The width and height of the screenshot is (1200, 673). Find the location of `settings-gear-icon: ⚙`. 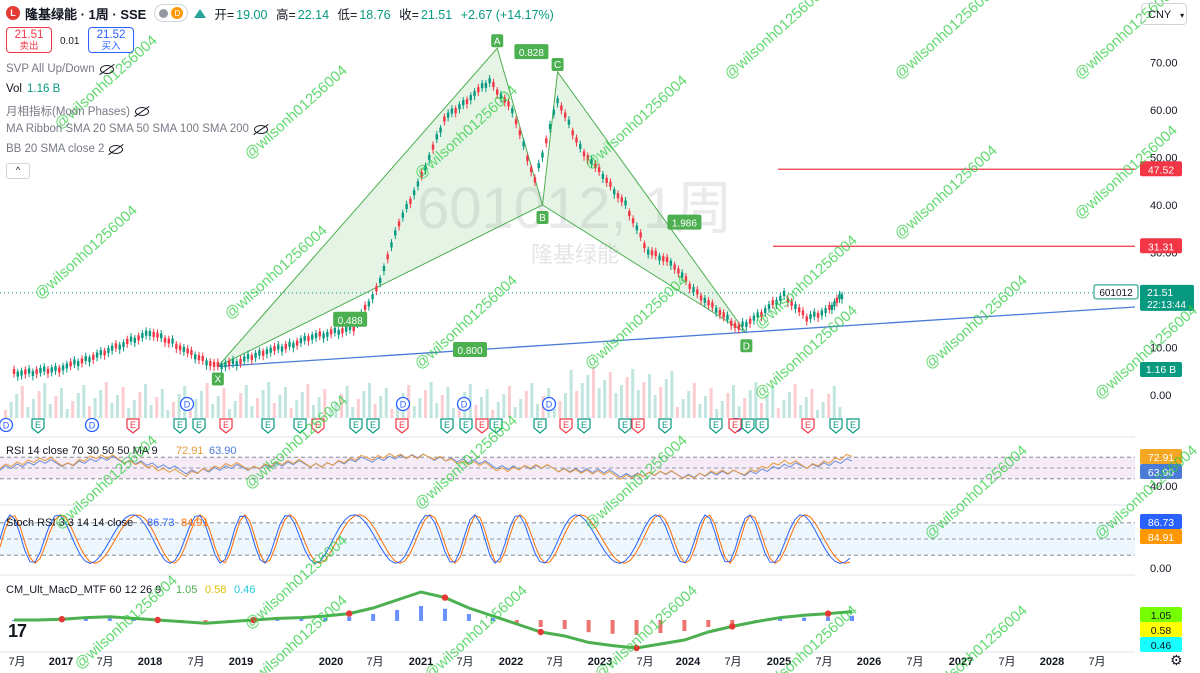

settings-gear-icon: ⚙ is located at coordinates (1176, 660).